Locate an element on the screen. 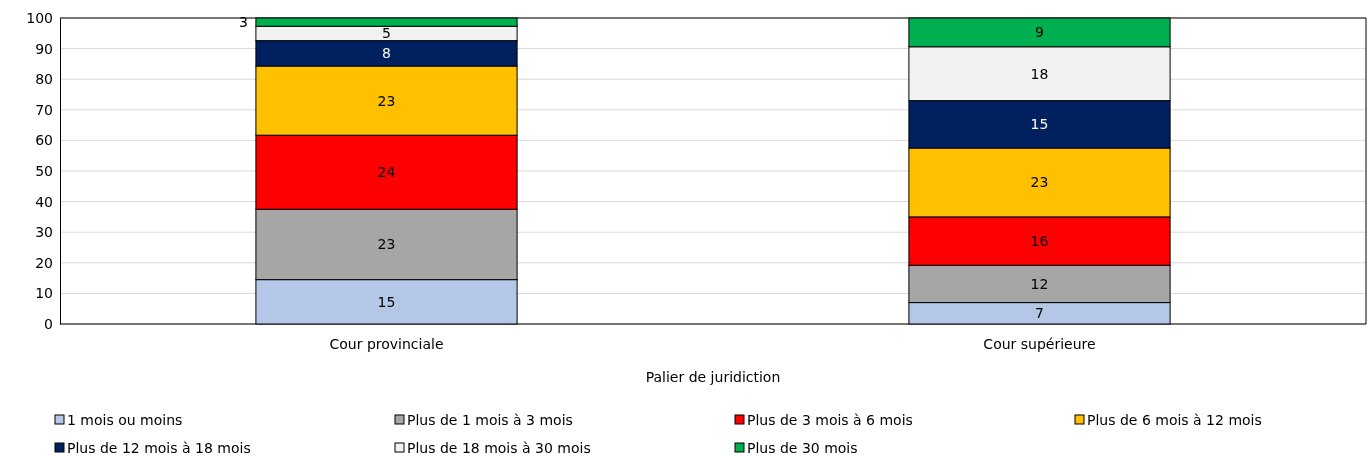 This screenshot has width=1369, height=456. y-tick-label: 0 is located at coordinates (48, 323).